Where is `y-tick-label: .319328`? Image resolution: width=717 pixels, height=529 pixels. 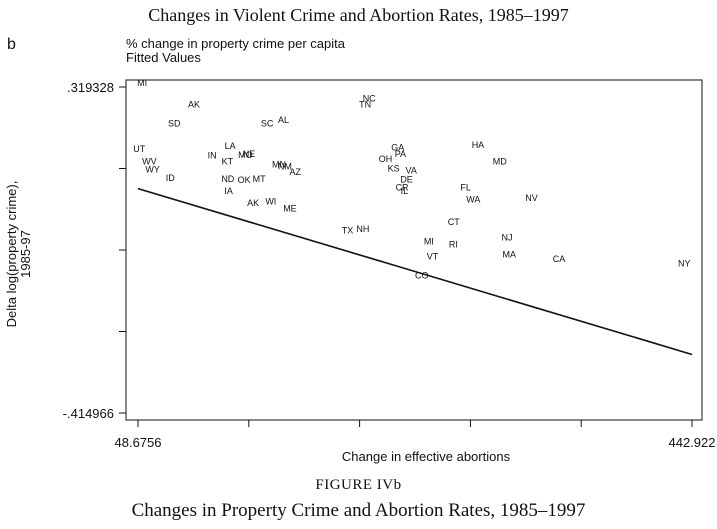 y-tick-label: .319328 is located at coordinates (90, 87).